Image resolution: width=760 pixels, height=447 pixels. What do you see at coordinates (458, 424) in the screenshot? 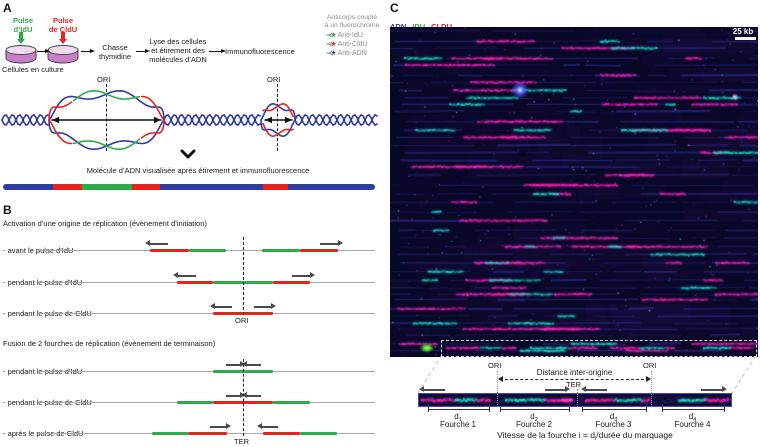
I see `fork1-label: Fourche 1` at bounding box center [458, 424].